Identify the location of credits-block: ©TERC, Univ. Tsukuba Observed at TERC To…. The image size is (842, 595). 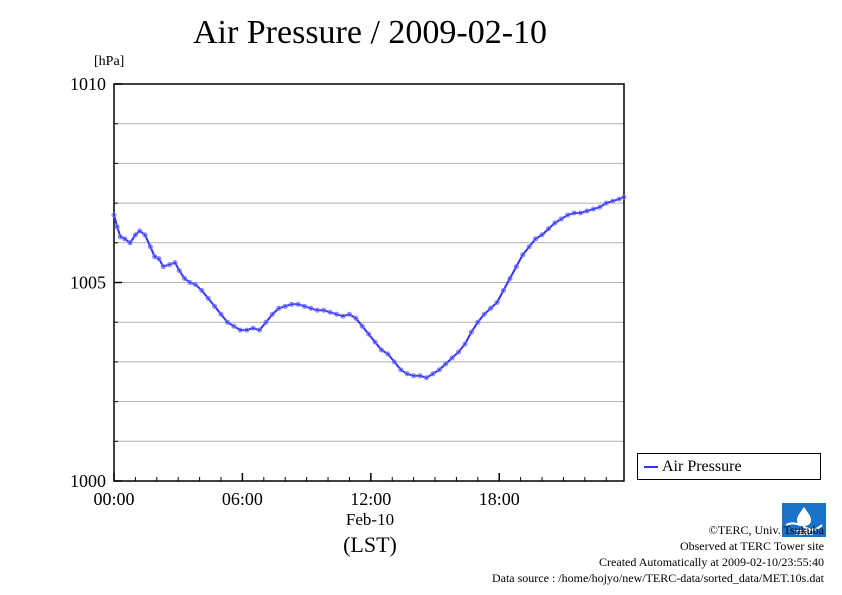
(658, 554).